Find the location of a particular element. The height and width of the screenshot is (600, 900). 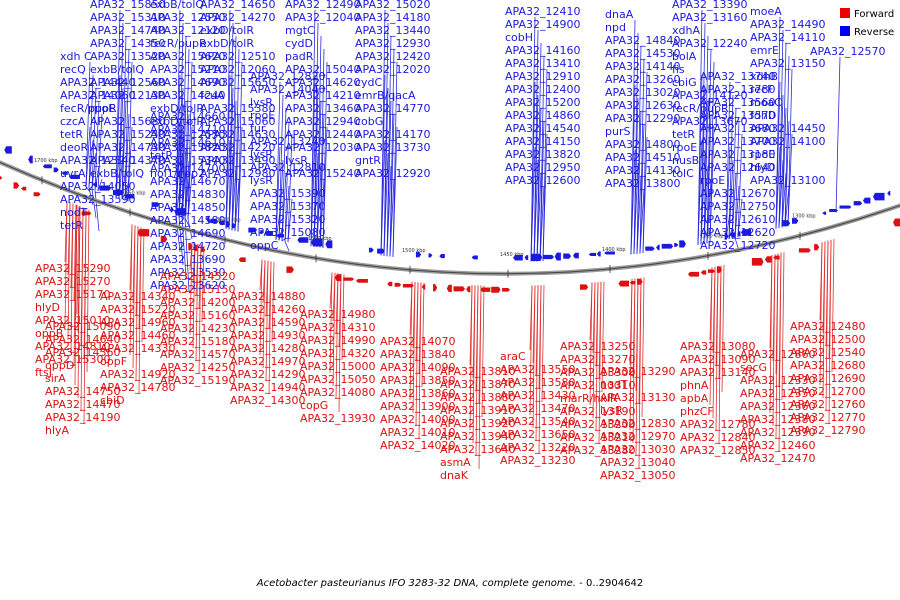

reverse-gene-label: APA32_15320 is located at coordinates (287, 219).